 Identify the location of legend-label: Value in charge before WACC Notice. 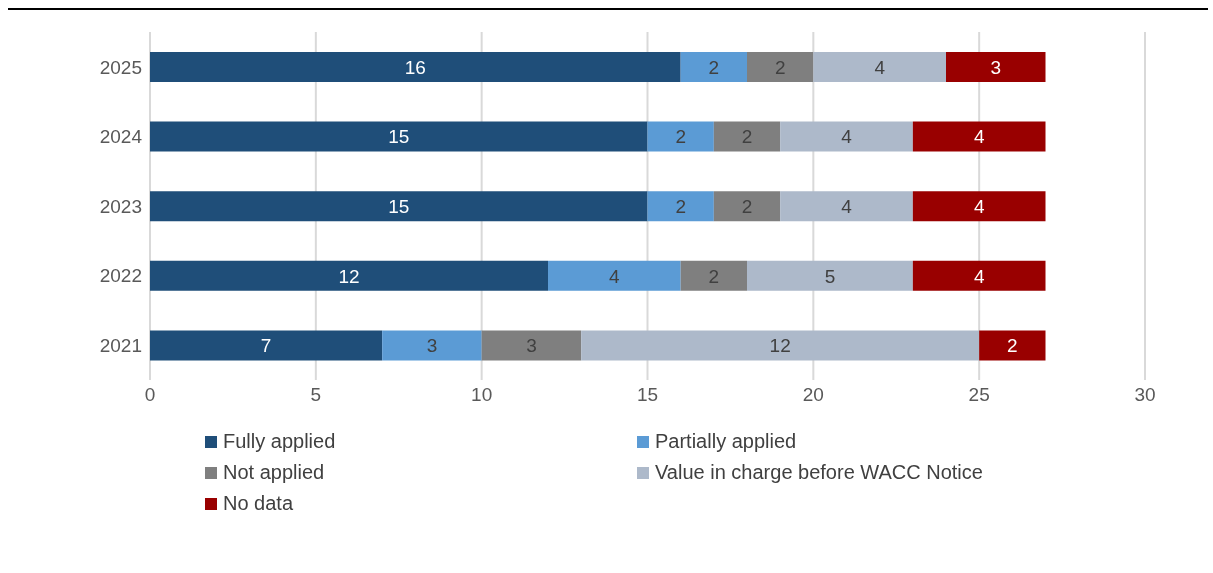
(819, 472).